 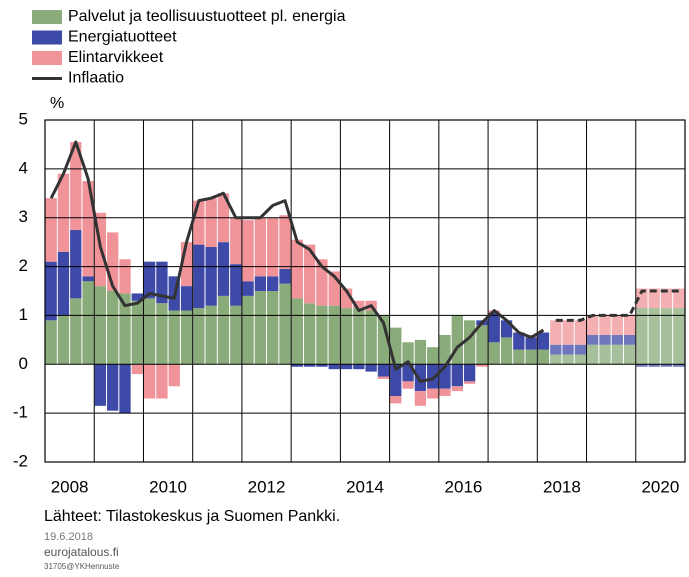 I want to click on x-tick-label: 2016, so click(x=464, y=486).